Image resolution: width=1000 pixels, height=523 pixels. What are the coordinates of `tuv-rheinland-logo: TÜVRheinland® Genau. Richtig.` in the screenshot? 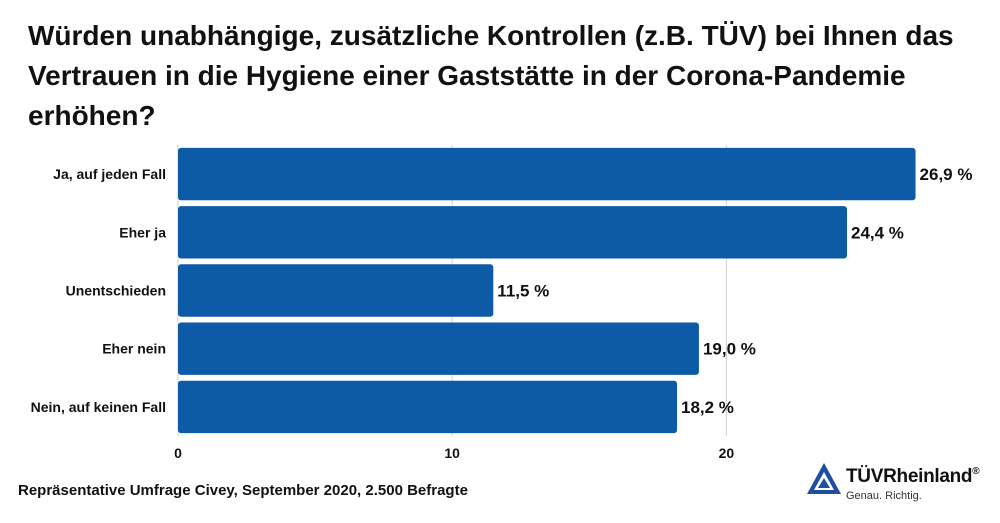 It's located at (896, 485).